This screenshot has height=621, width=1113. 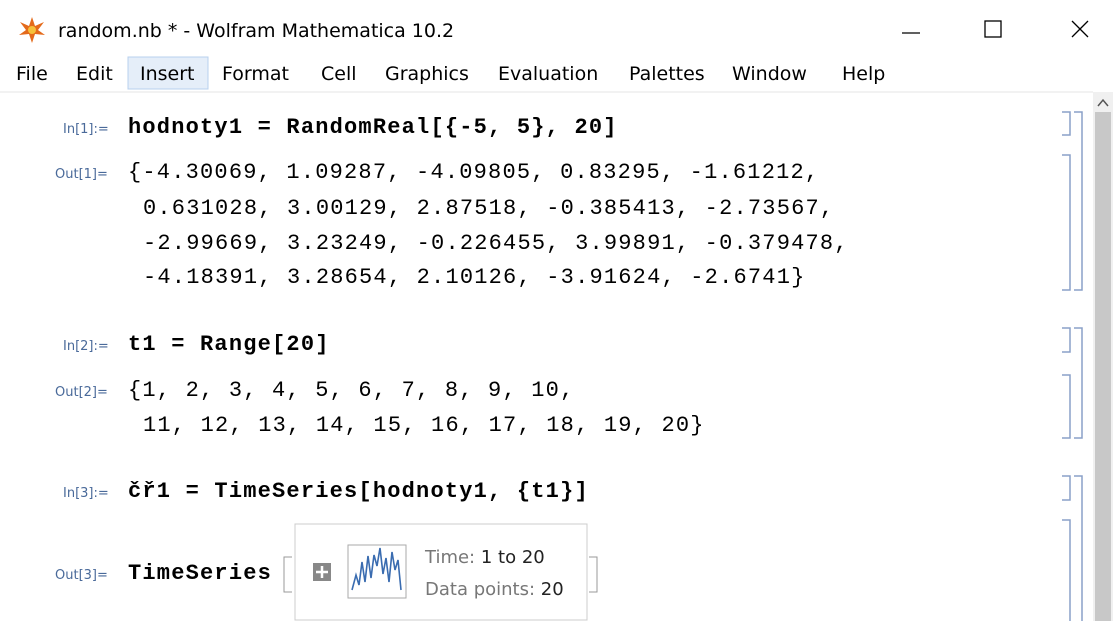 I want to click on cell-label: In[1]:=, so click(x=86, y=129).